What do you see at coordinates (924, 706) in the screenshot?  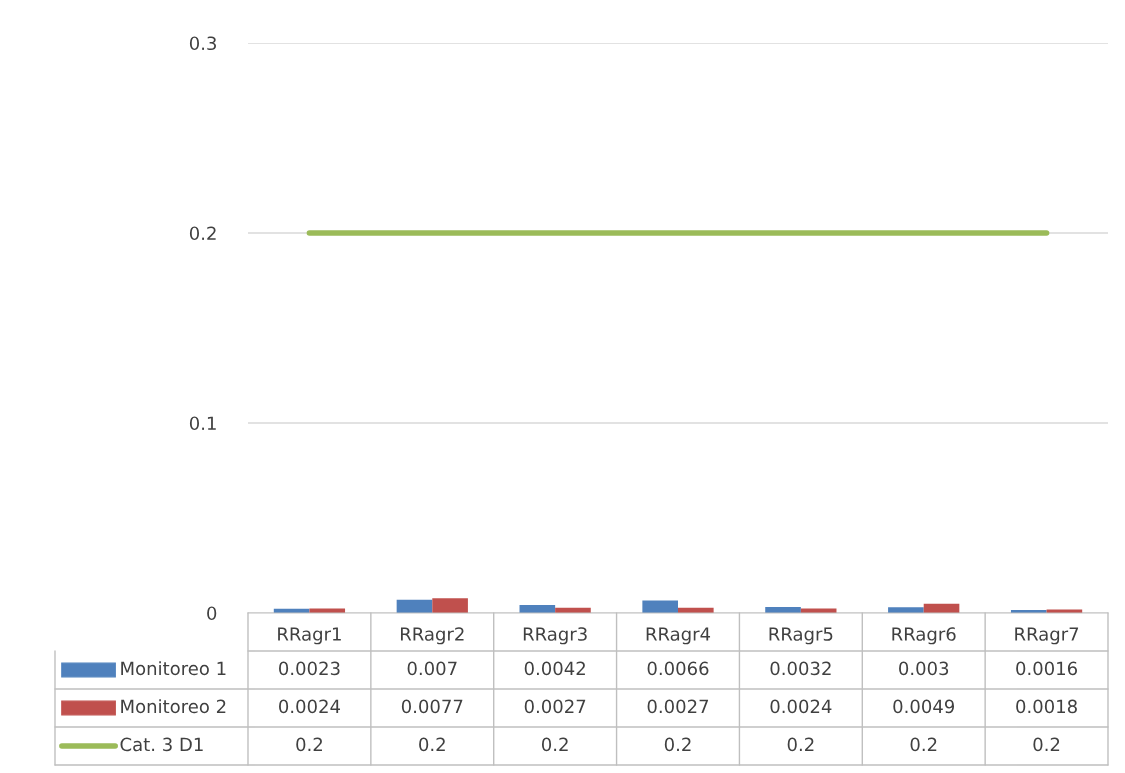 I see `data-label: 0.0049` at bounding box center [924, 706].